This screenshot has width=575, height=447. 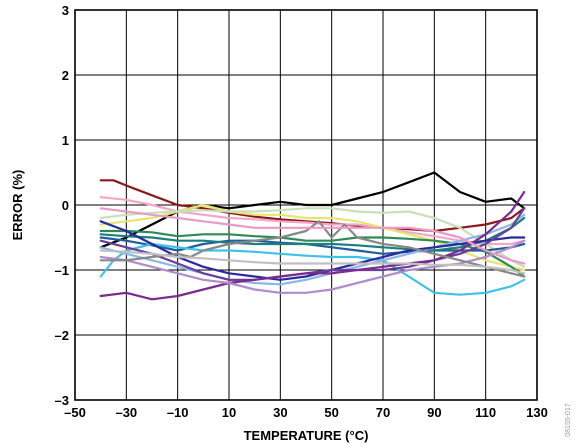 I want to click on x-tick-label: 50, so click(x=331, y=412).